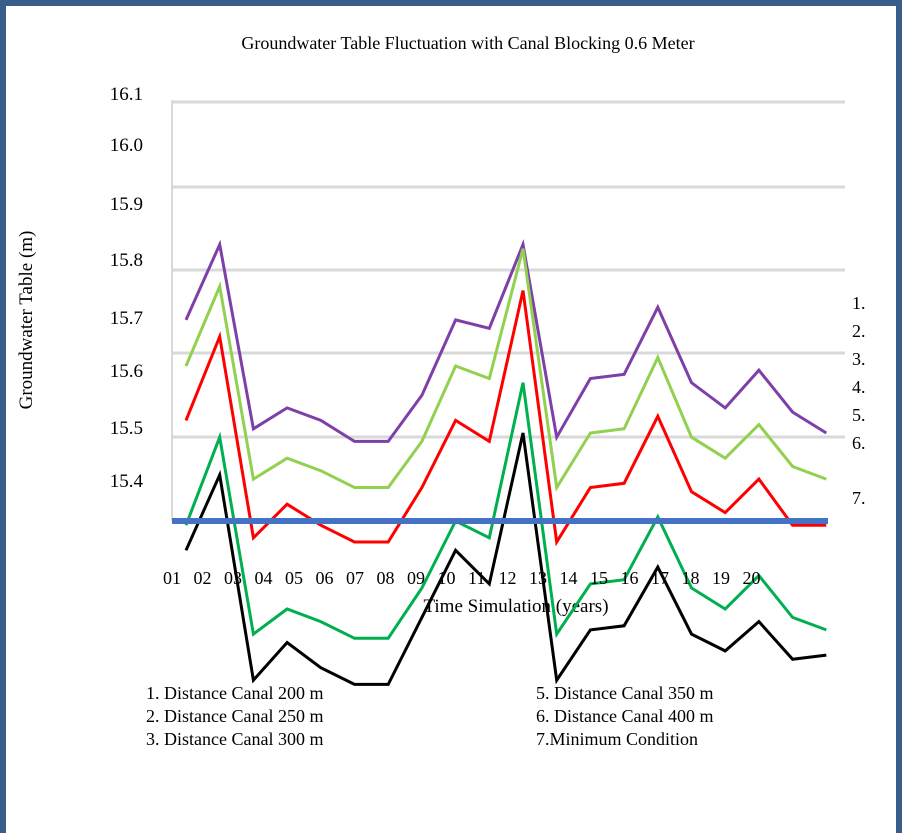 The image size is (902, 833). I want to click on y-axis-label: Groundwater Table (m), so click(26, 320).